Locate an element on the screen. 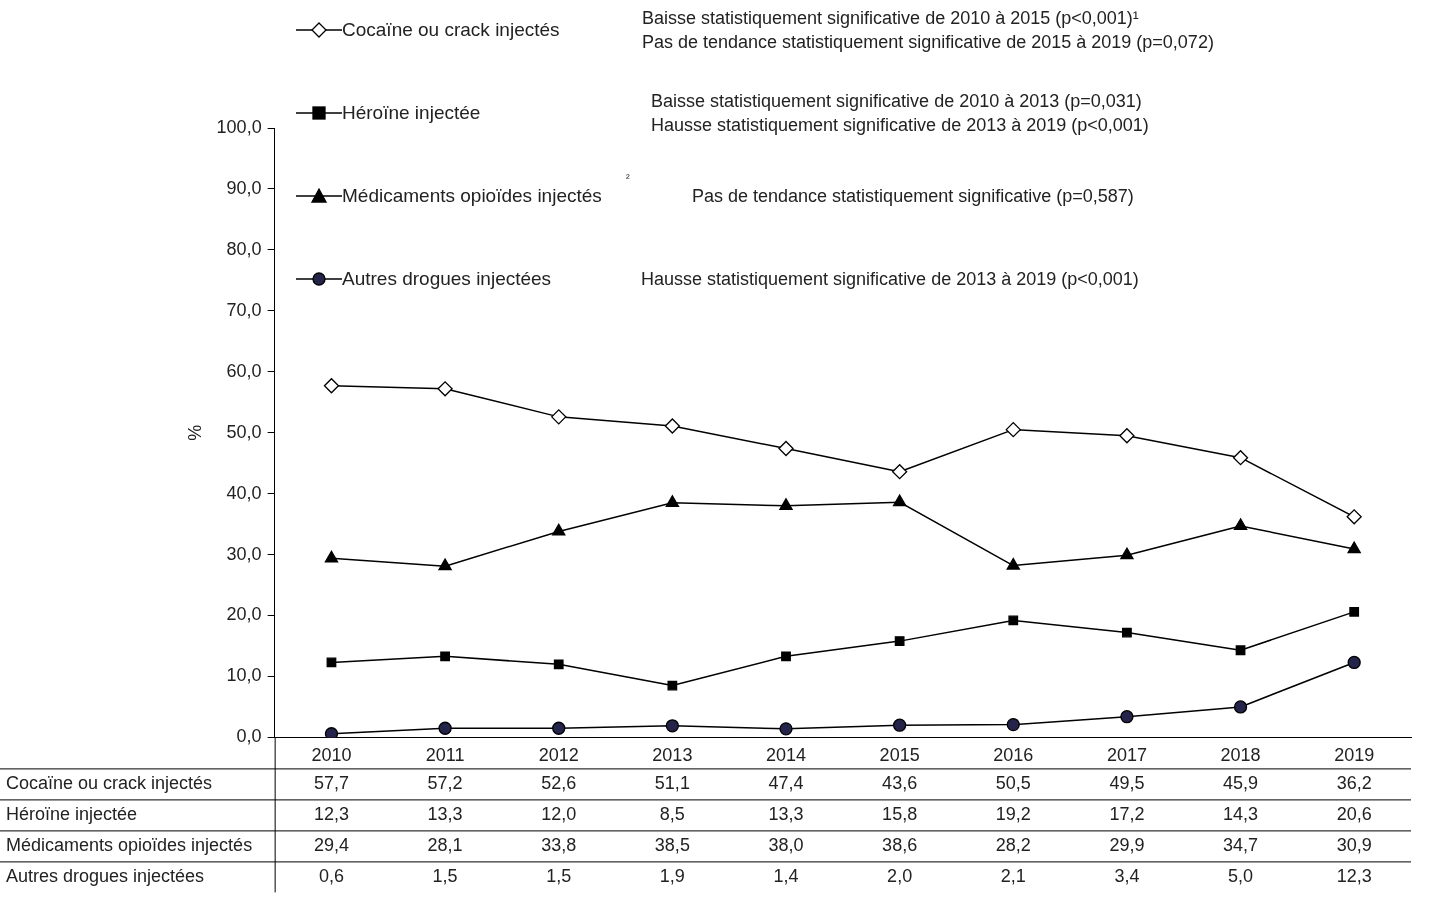  data-label: 43,6 is located at coordinates (900, 782).